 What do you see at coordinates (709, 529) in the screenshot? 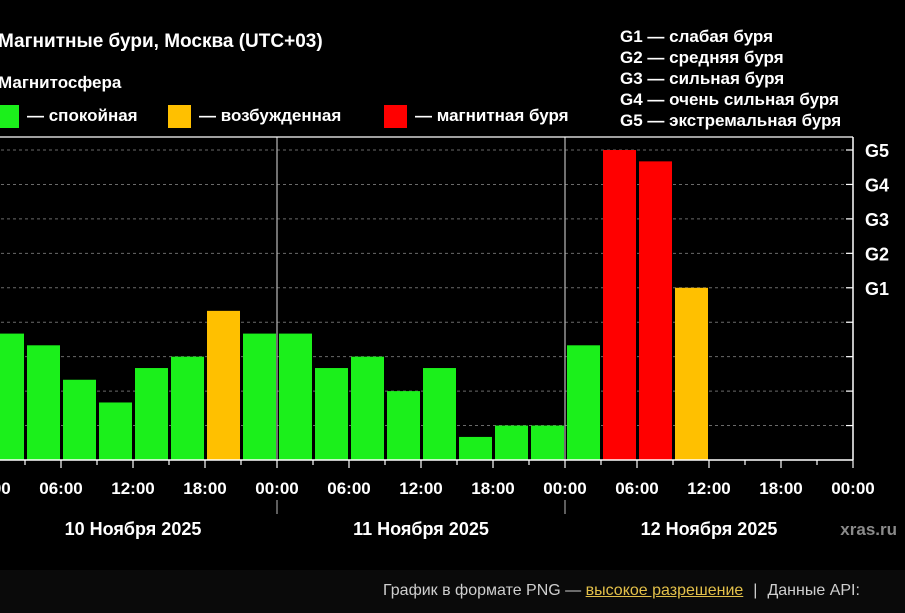
I see `day-label: 12 Ноября 2025` at bounding box center [709, 529].